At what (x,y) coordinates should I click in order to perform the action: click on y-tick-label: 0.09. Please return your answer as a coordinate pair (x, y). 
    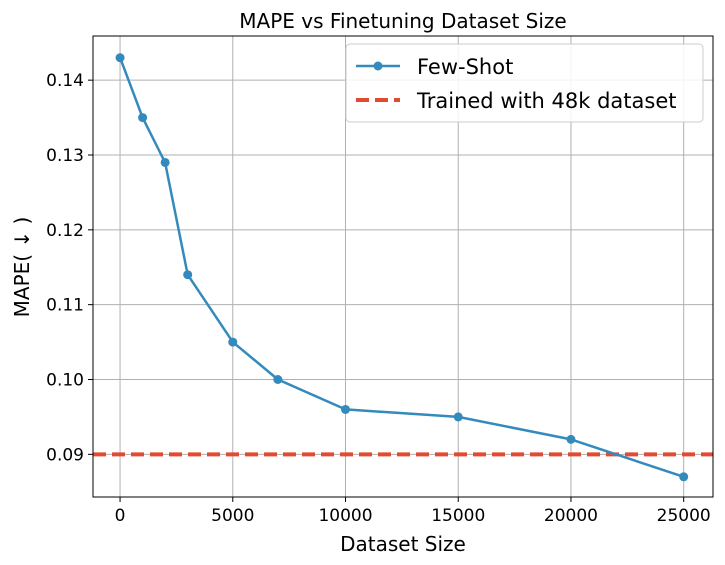
    Looking at the image, I should click on (65, 455).